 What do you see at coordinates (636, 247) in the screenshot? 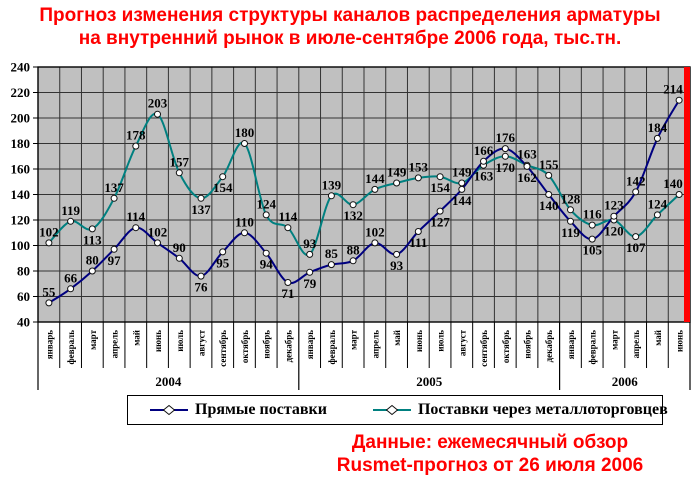
I see `data-label: 107` at bounding box center [636, 247].